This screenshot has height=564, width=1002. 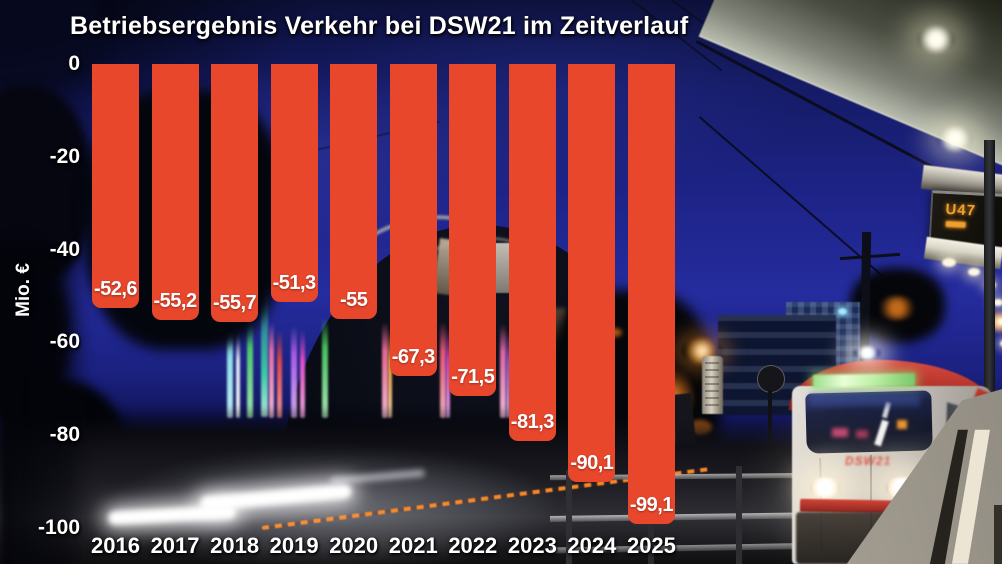 What do you see at coordinates (294, 545) in the screenshot?
I see `x-tick-2019: 2019` at bounding box center [294, 545].